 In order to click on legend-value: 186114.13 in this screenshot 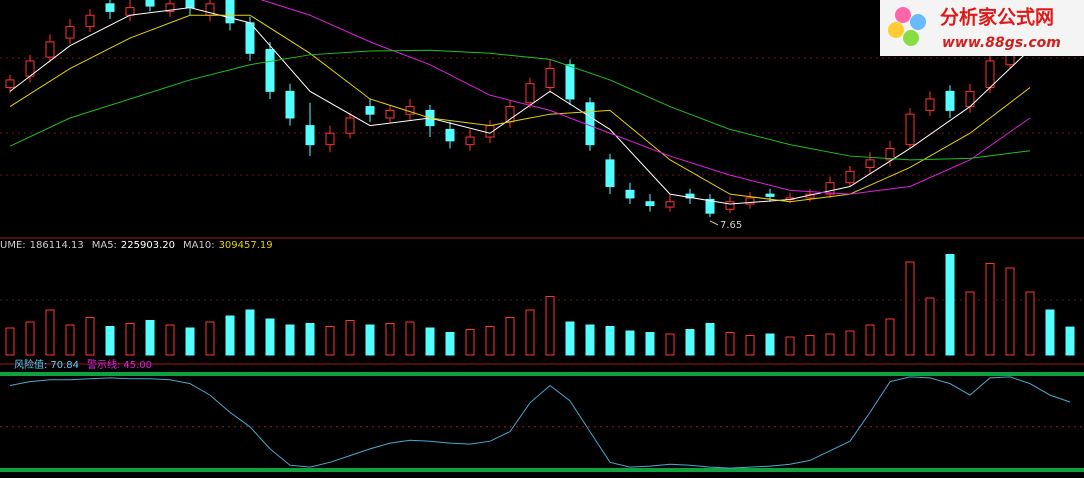, I will do `click(57, 245)`.